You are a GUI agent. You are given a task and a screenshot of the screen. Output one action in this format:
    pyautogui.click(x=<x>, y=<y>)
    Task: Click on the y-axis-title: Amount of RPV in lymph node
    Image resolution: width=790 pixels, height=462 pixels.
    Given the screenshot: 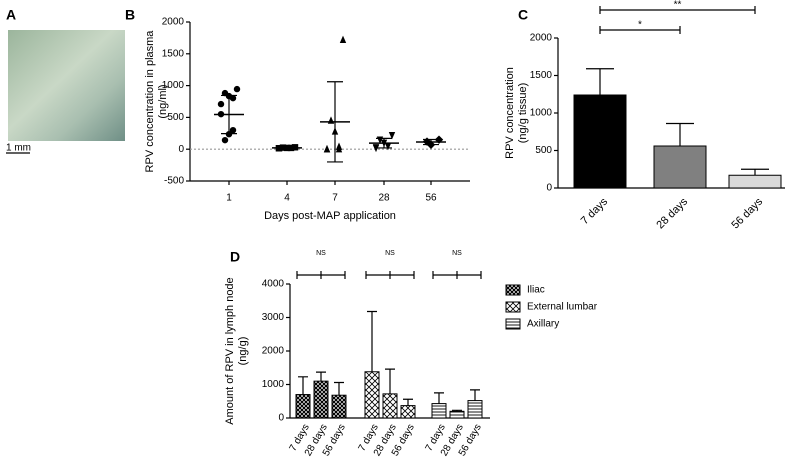 What is the action you would take?
    pyautogui.click(x=230, y=350)
    